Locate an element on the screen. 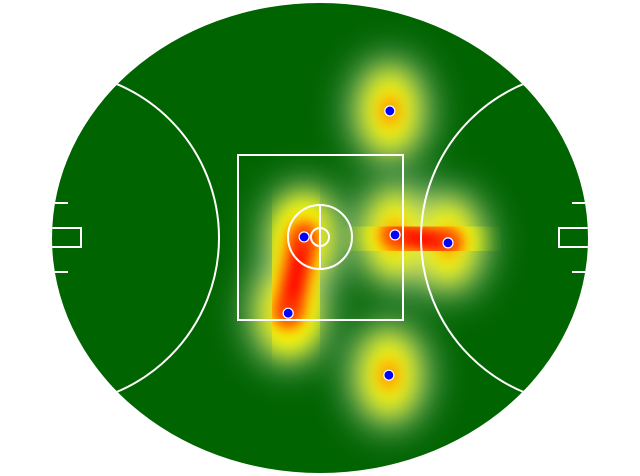 The image size is (640, 476). centre-square is located at coordinates (320, 237).